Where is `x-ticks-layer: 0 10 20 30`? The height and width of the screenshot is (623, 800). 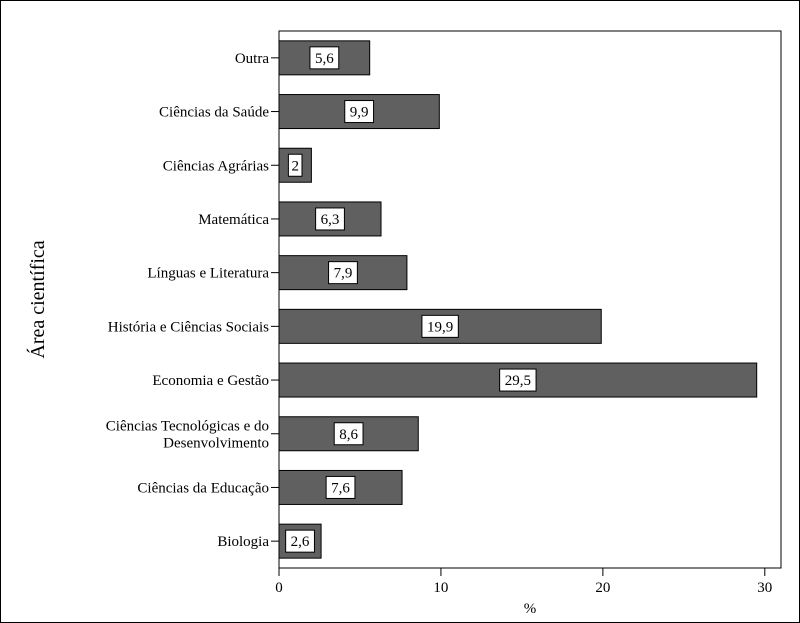 x-ticks-layer: 0 10 20 30 is located at coordinates (523, 582).